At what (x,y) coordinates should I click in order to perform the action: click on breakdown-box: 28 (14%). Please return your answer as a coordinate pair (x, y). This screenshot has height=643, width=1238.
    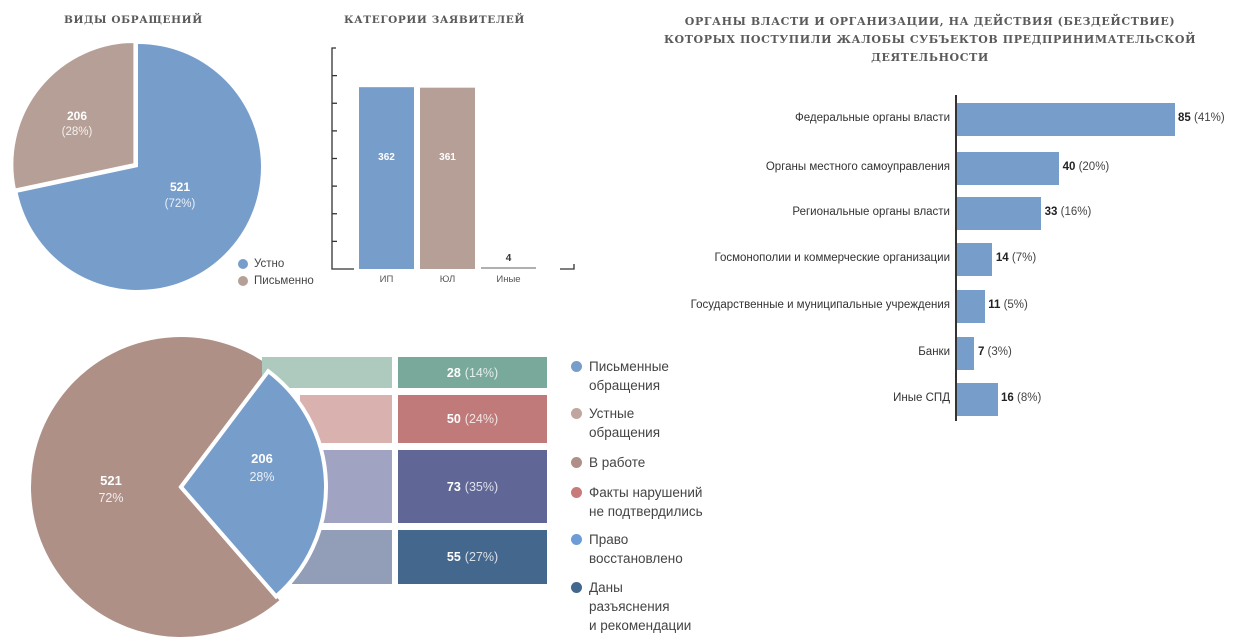
    Looking at the image, I should click on (472, 372).